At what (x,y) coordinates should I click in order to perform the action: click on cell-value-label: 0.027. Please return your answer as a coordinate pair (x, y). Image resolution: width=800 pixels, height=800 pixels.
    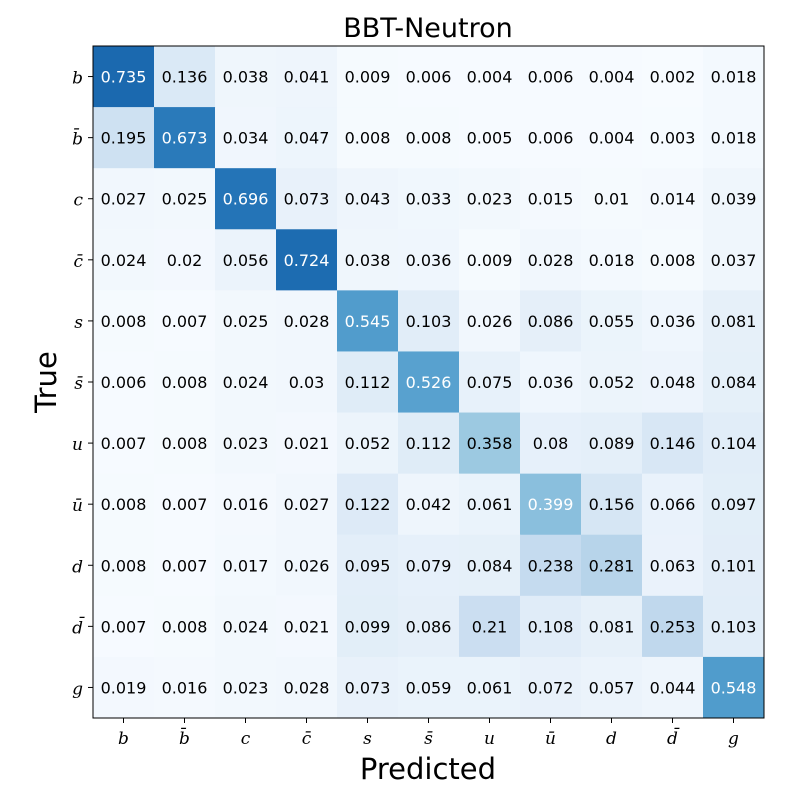
    Looking at the image, I should click on (307, 504).